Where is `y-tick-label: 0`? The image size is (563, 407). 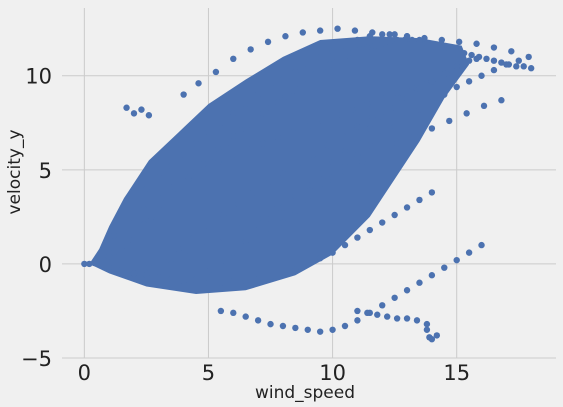 y-tick-label: 0 is located at coordinates (45, 265).